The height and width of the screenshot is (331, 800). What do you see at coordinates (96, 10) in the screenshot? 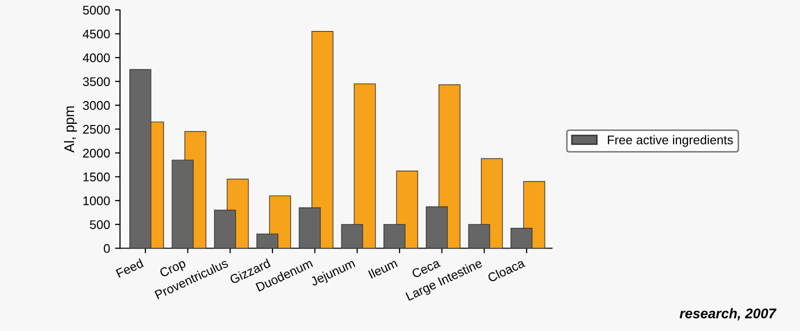
I see `y-tick-label: 5000` at bounding box center [96, 10].